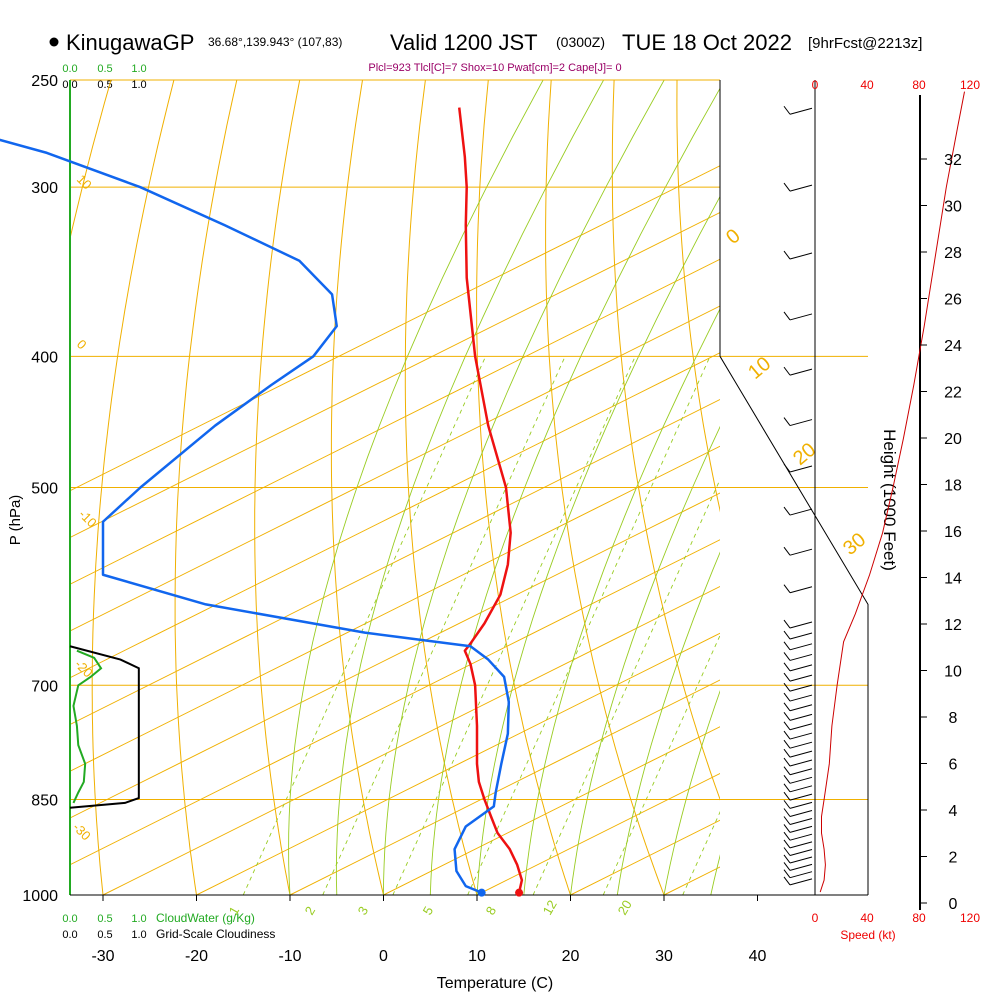 The image size is (1000, 1000). Describe the element at coordinates (495, 983) in the screenshot. I see `x-axis-label: Temperature (C)` at that location.